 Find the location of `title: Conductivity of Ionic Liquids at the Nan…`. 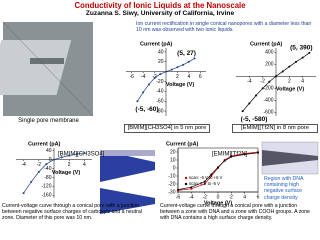

title: Conductivity of Ionic Liquids at the Nan… is located at coordinates (160, 5).